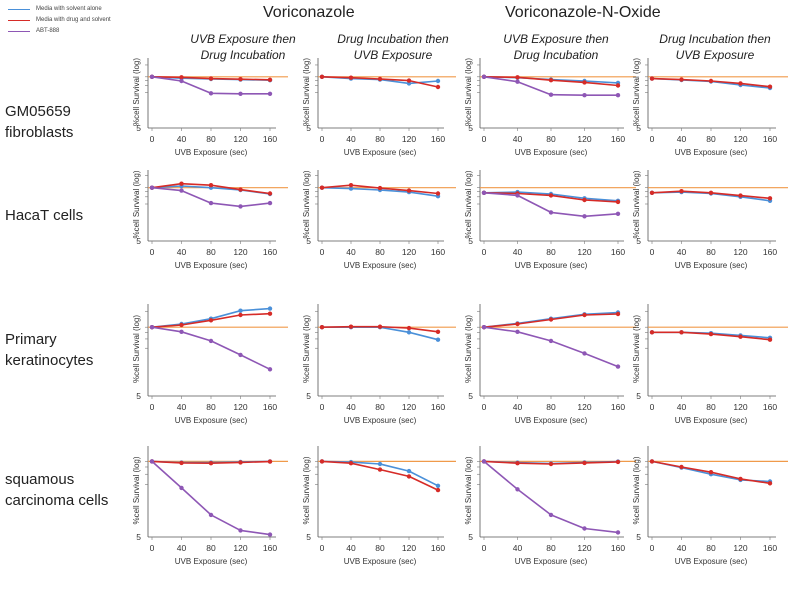 The width and height of the screenshot is (800, 601). I want to click on x-tick-label-r3c4: 160, so click(770, 407).